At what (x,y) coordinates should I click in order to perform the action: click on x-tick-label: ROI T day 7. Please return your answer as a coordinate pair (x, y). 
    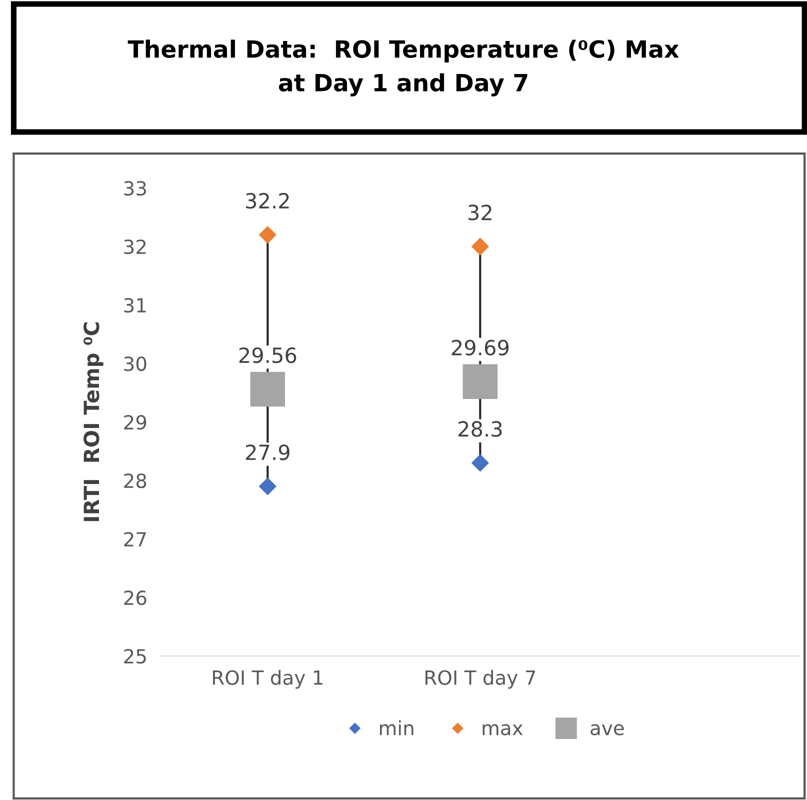
    Looking at the image, I should click on (481, 679).